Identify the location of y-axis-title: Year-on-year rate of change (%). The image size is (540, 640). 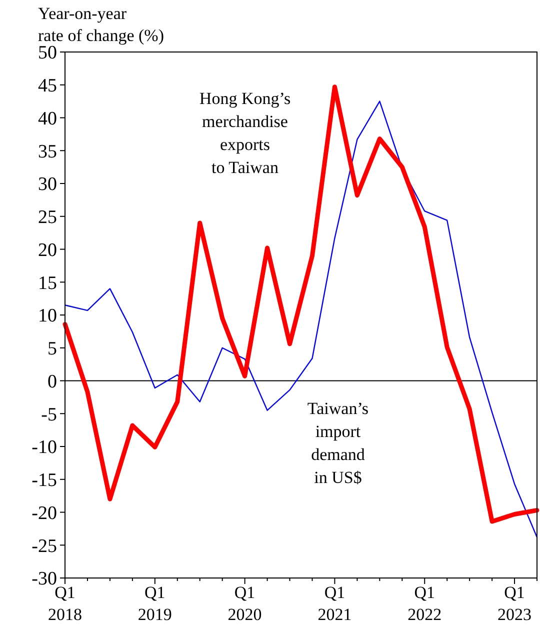
(101, 24).